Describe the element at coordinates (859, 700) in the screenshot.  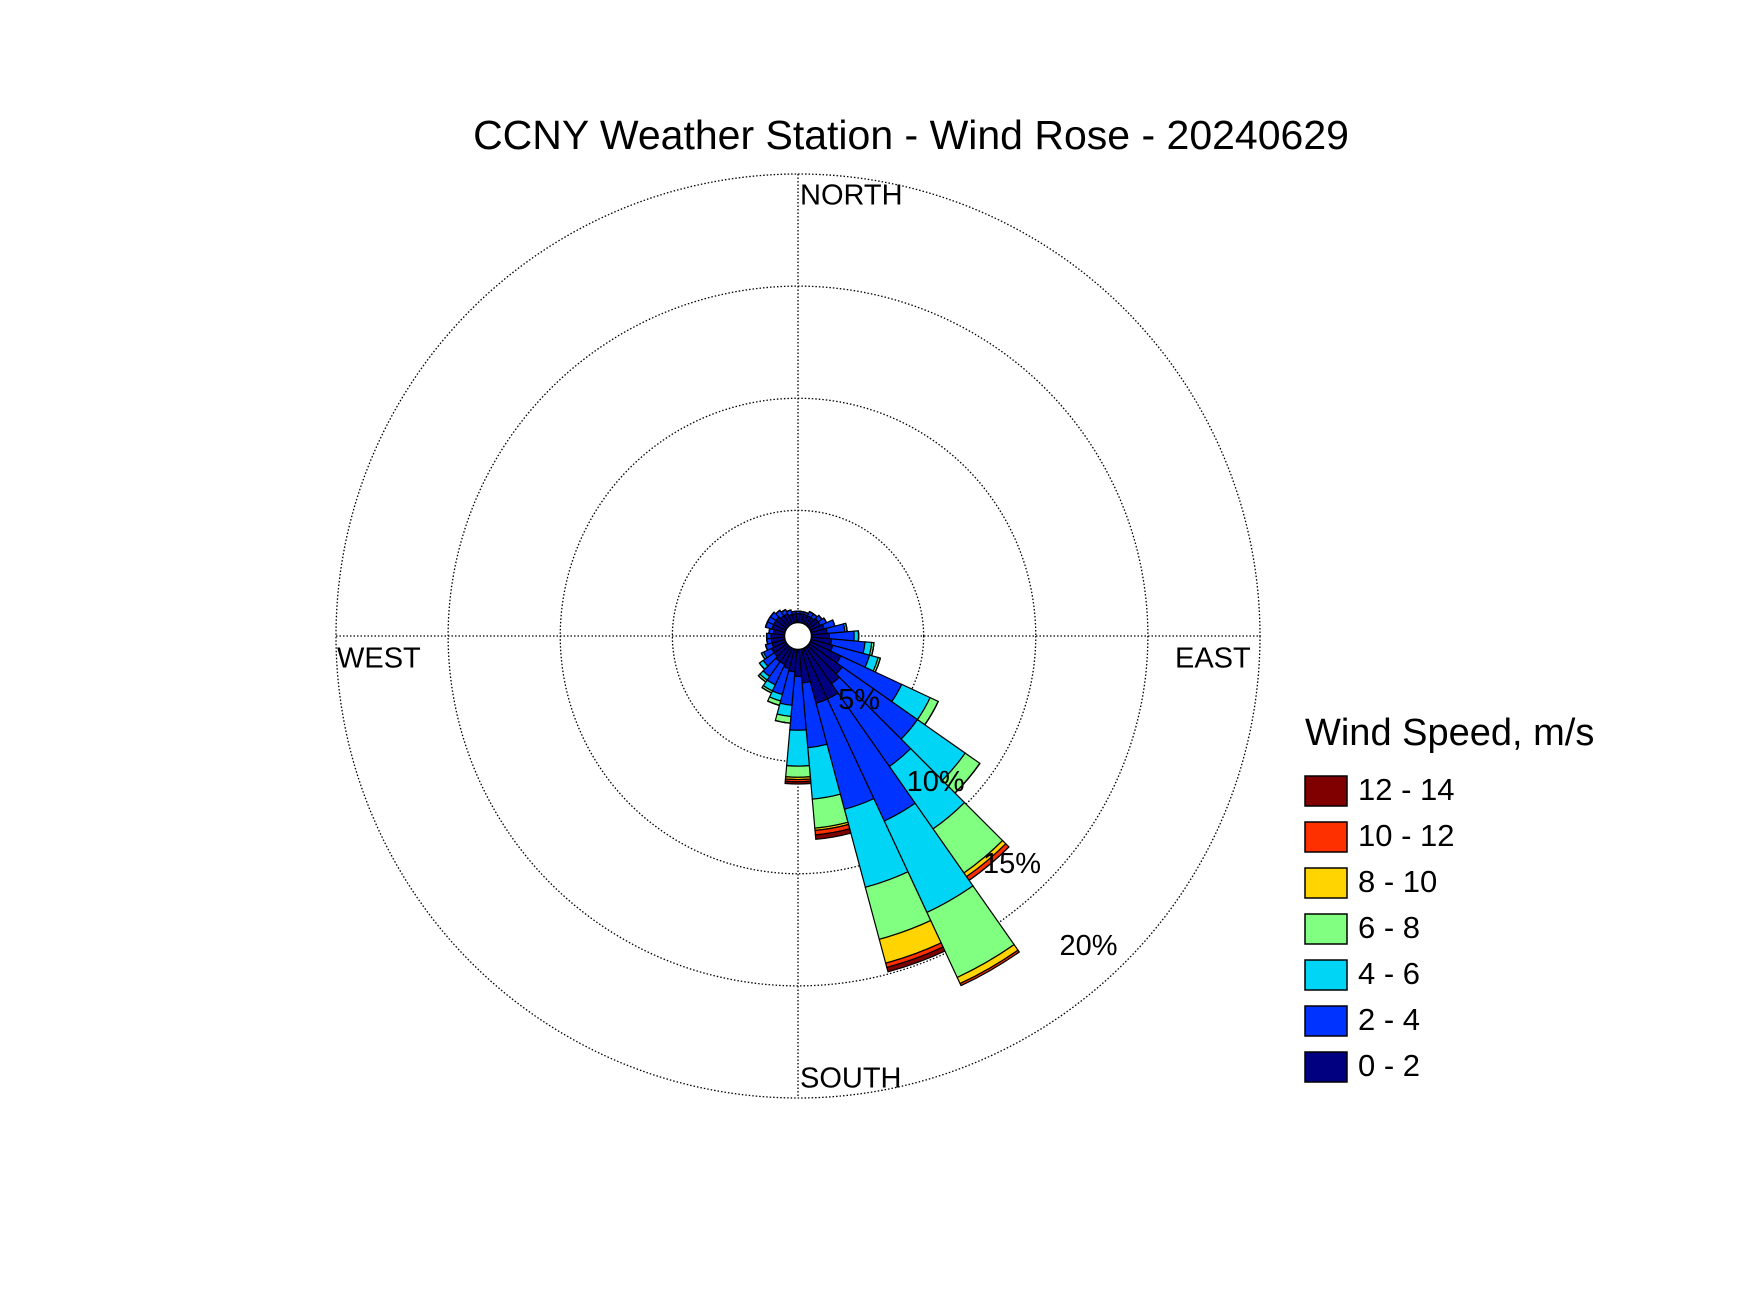
I see `r-tick-label: 5%` at that location.